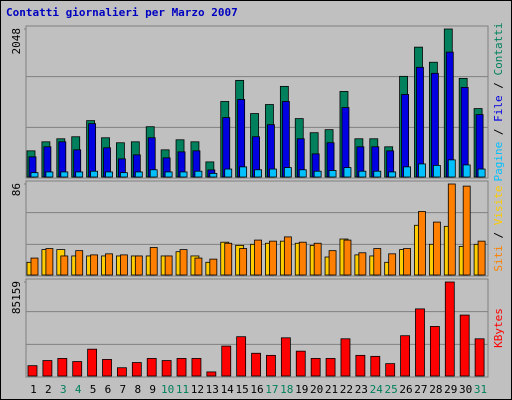 The image size is (512, 400). Describe the element at coordinates (480, 389) in the screenshot. I see `x-tick-label: 31` at that location.